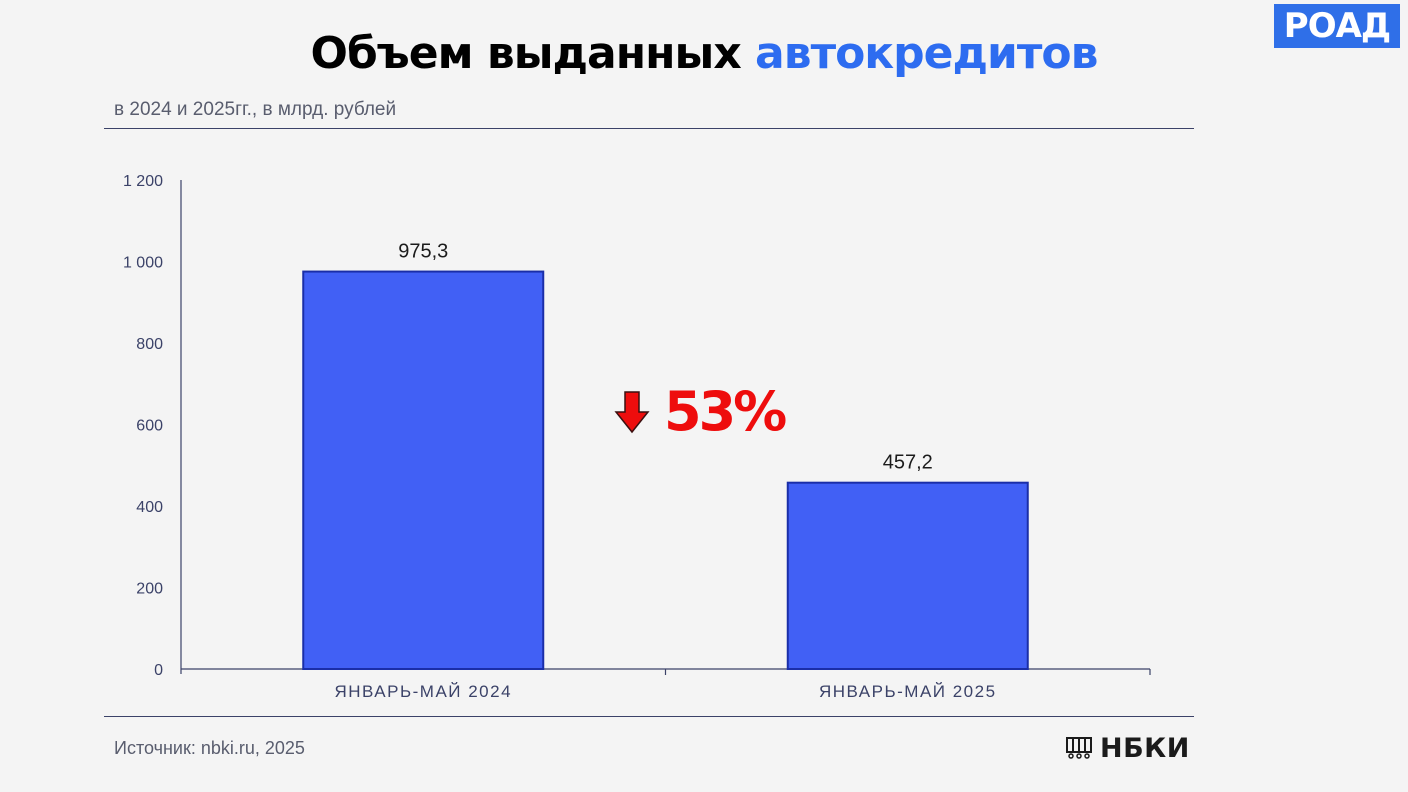  What do you see at coordinates (209, 748) in the screenshot?
I see `source-note: Источник: nbki.ru, 2025` at bounding box center [209, 748].